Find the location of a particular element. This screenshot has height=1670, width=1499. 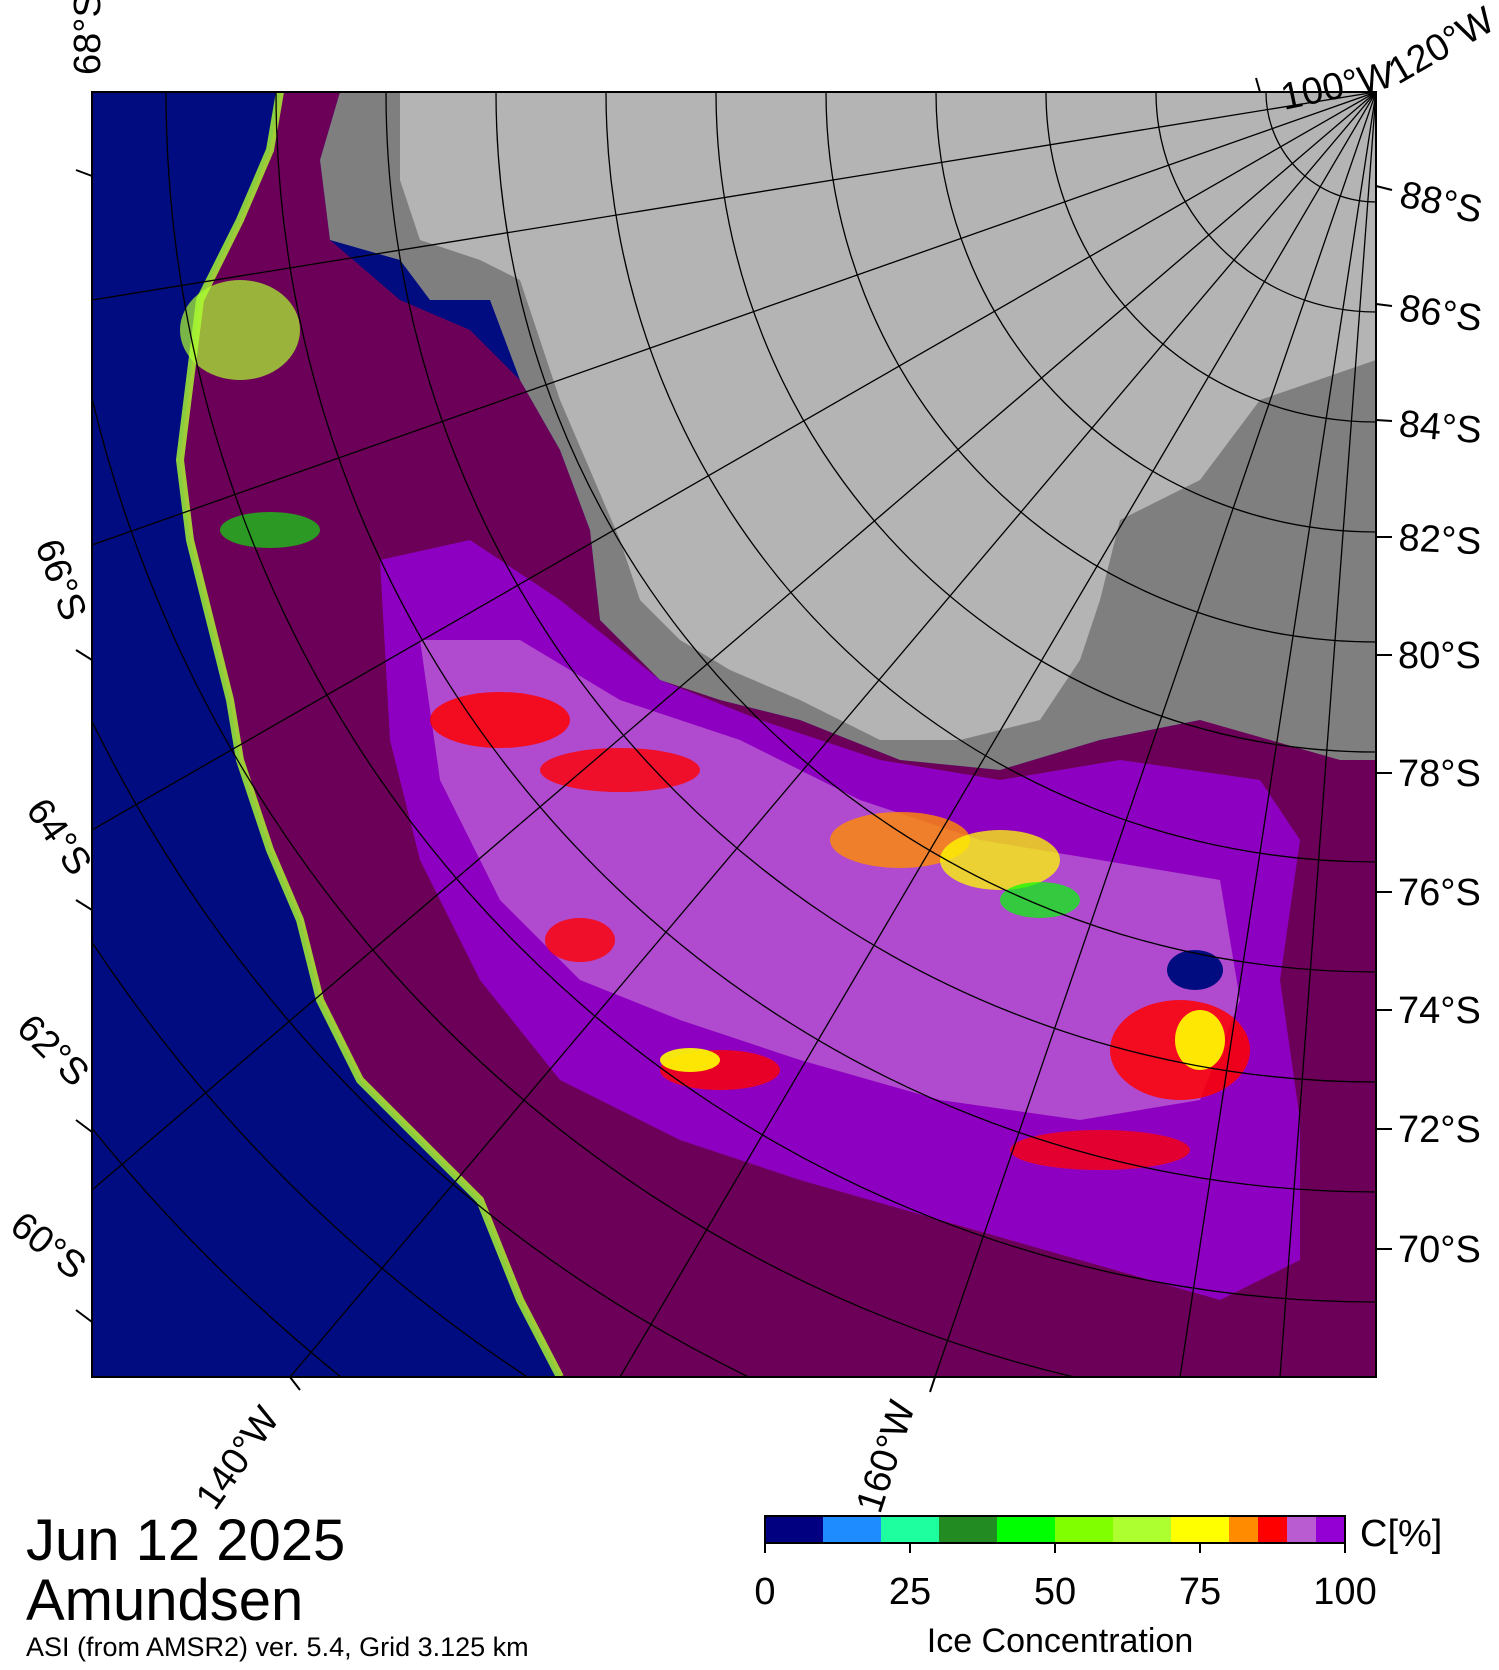

lat-label-88: 88°S is located at coordinates (1441, 203).